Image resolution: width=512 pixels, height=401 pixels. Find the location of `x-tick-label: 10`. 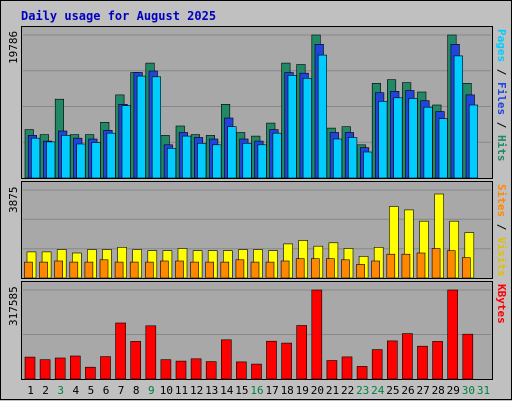

x-tick-label: 10 is located at coordinates (166, 390).